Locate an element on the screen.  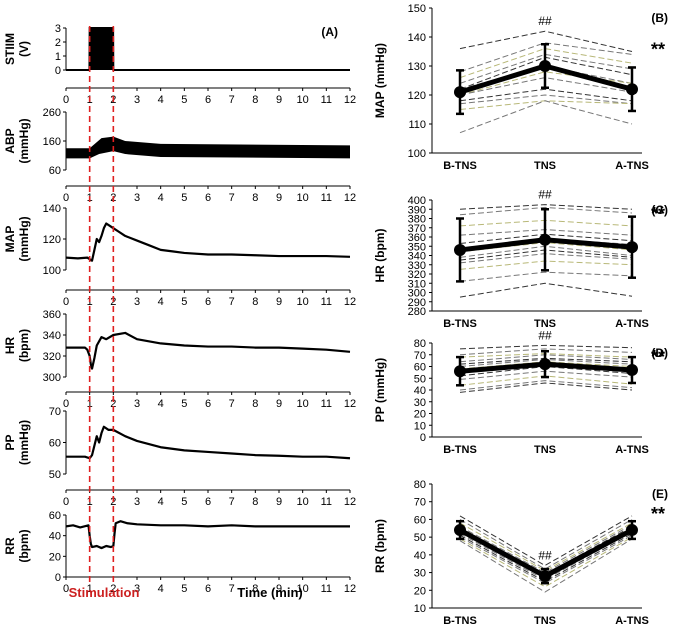
significance-mid: ## is located at coordinates (545, 555).